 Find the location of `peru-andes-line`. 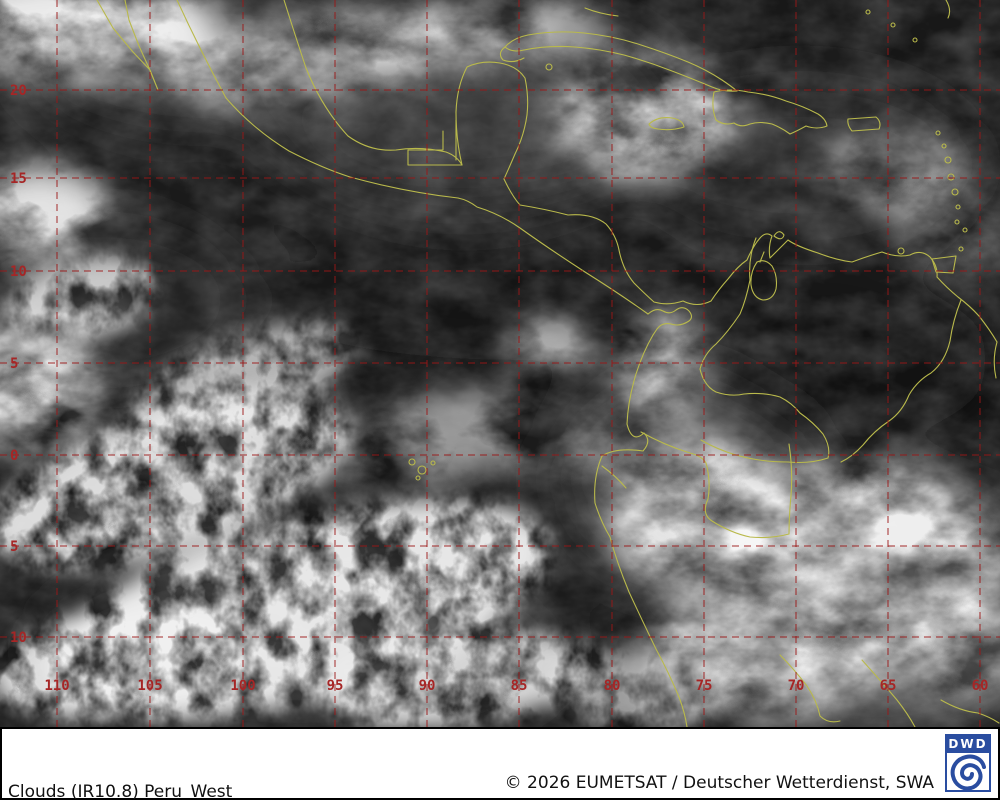

peru-andes-line is located at coordinates (888, 693).